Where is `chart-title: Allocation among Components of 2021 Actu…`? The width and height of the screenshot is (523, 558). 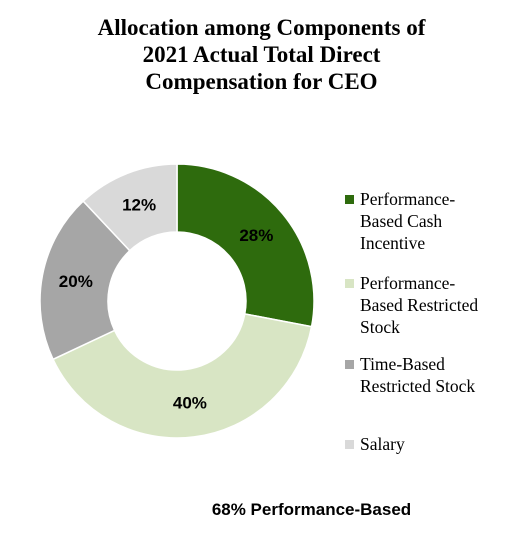
chart-title: Allocation among Components of 2021 Actu… is located at coordinates (261, 54).